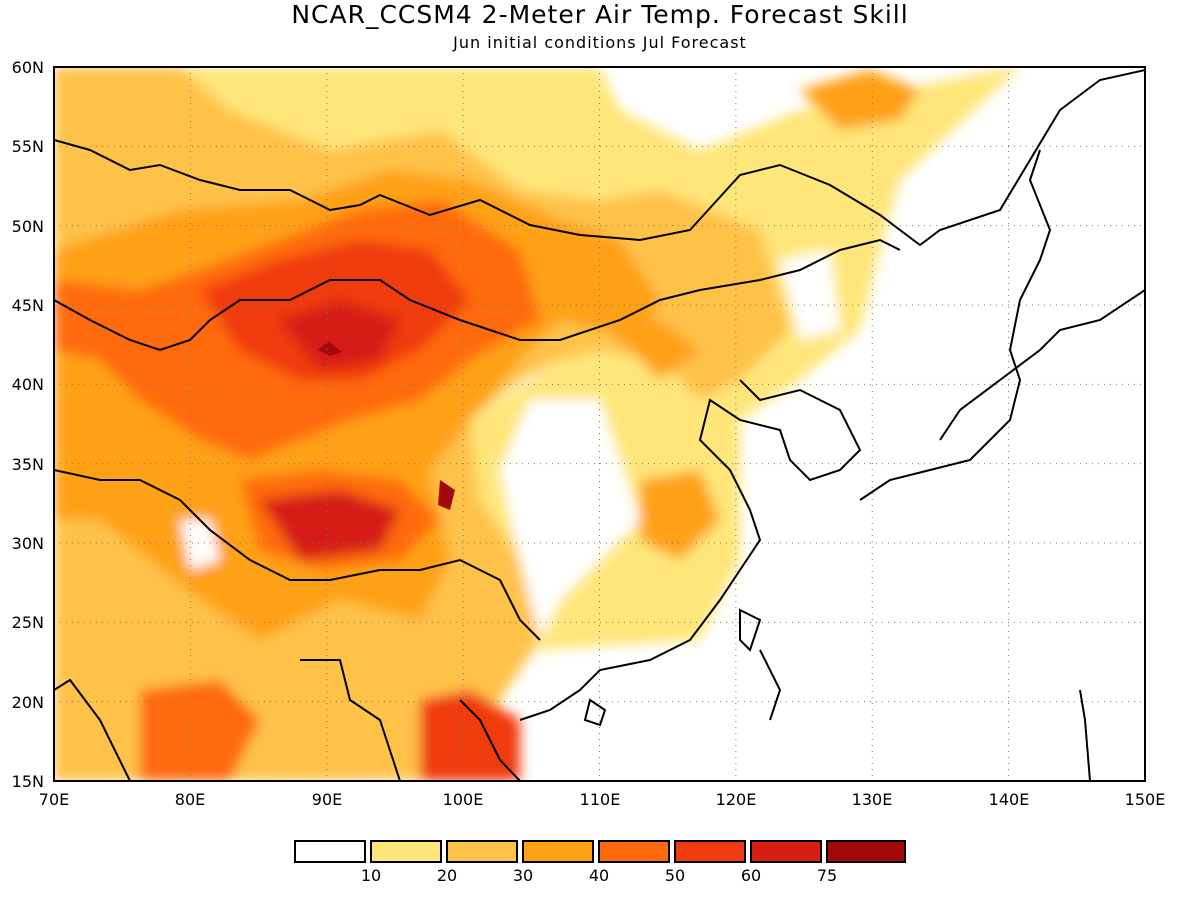  What do you see at coordinates (463, 799) in the screenshot?
I see `lon-label: 100E` at bounding box center [463, 799].